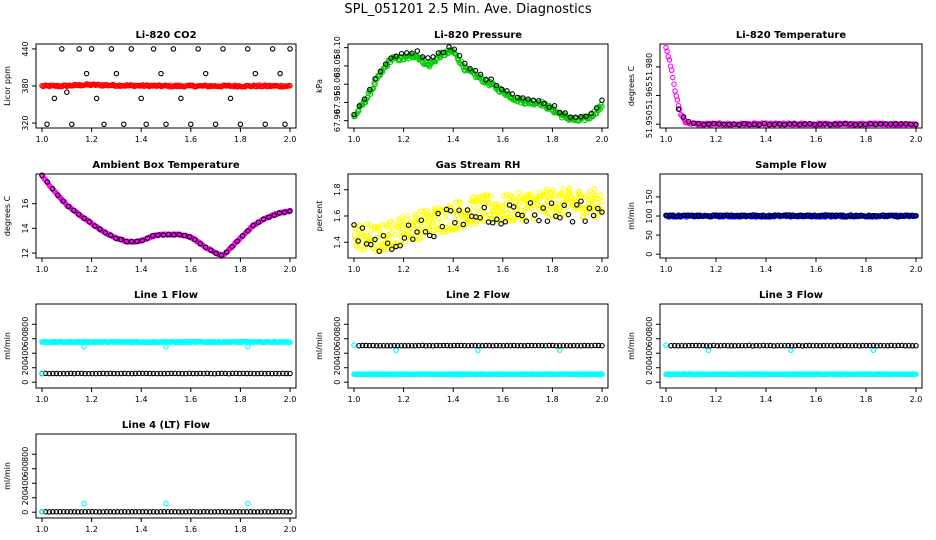 The image size is (936, 540). What do you see at coordinates (791, 295) in the screenshot?
I see `panel-title: Line 3 Flow` at bounding box center [791, 295].